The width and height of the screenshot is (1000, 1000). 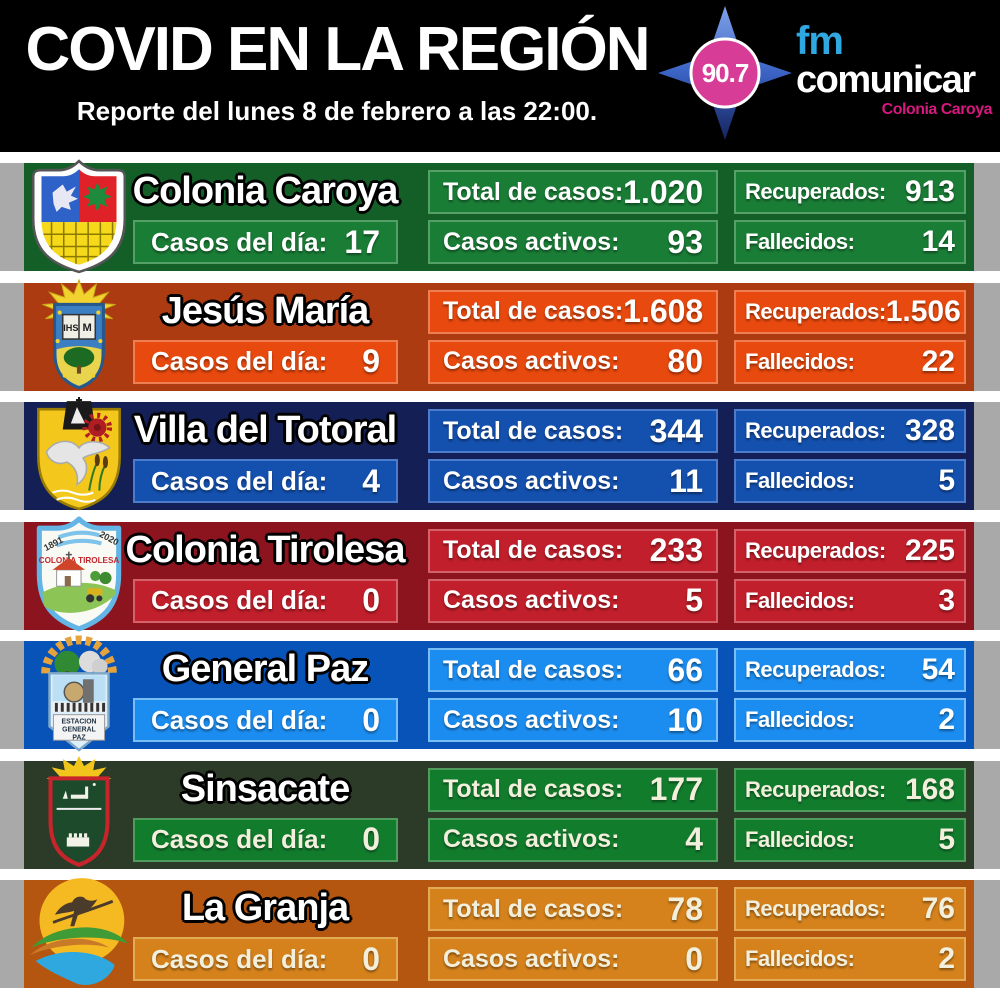 What do you see at coordinates (946, 719) in the screenshot?
I see `deceased-value: 2` at bounding box center [946, 719].